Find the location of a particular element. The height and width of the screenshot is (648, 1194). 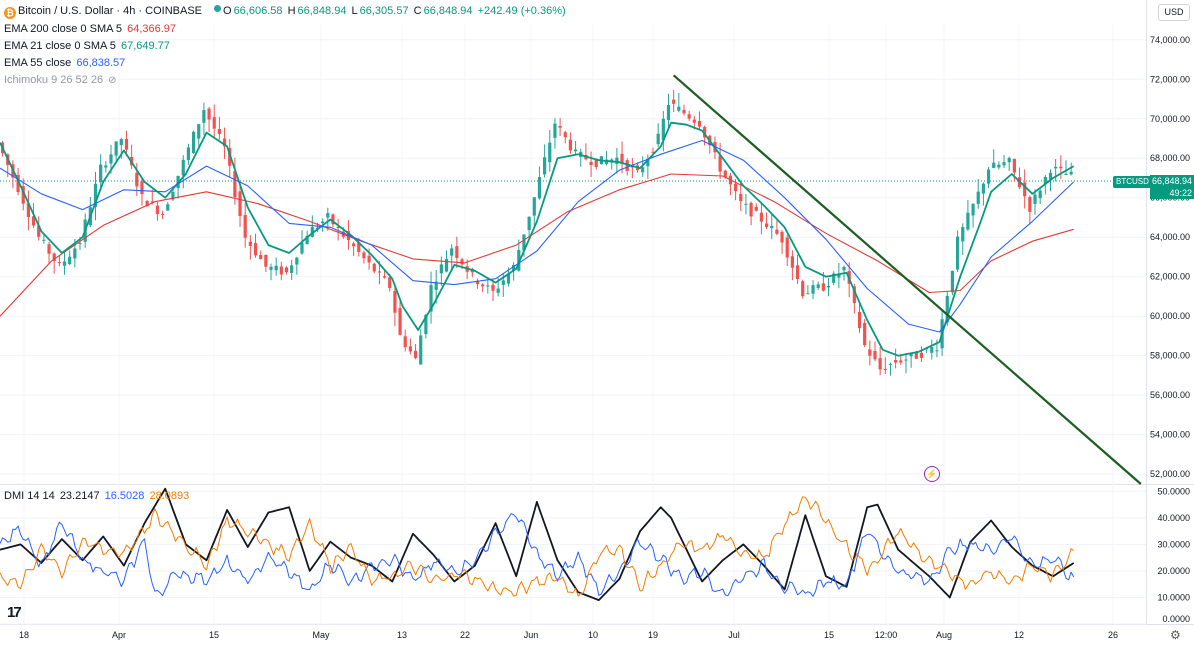

flash-icon: ⚡ is located at coordinates (932, 474).